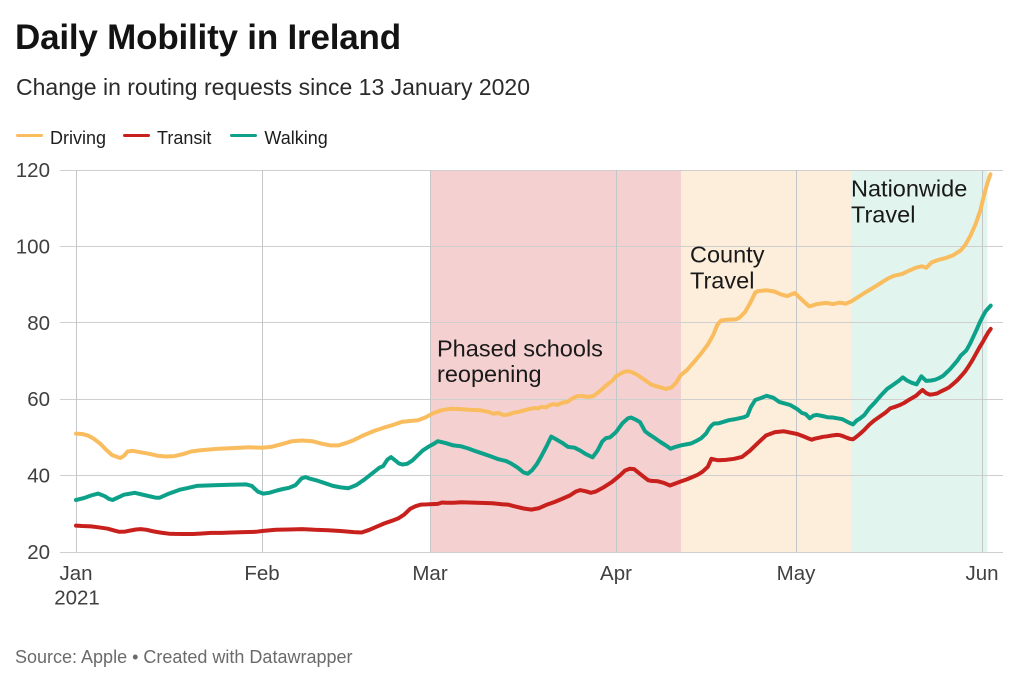 This screenshot has width=1024, height=694. I want to click on svg-text: Feb, so click(261, 573).